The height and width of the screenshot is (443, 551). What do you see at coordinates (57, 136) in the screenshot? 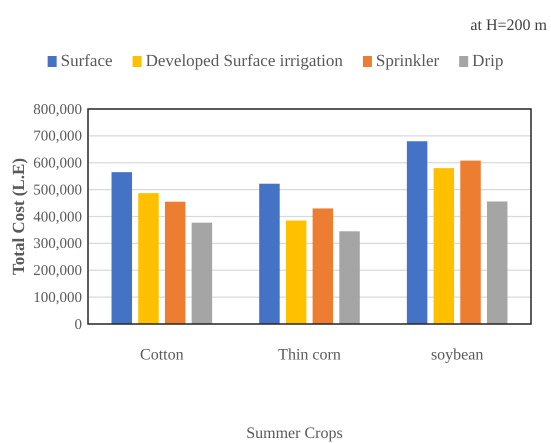
I see `y-tick-label: 700,000` at bounding box center [57, 136].